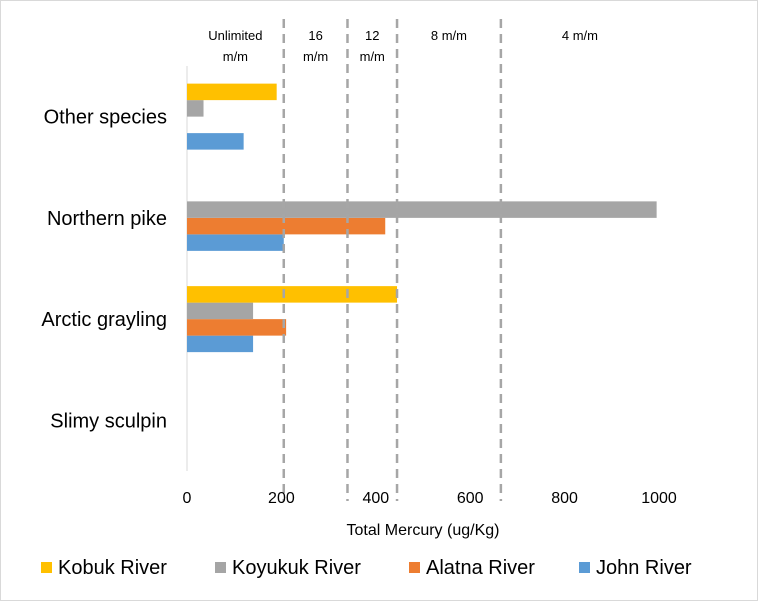 The height and width of the screenshot is (601, 758). What do you see at coordinates (237, 327) in the screenshot?
I see `bar-alatna-river-arctic-grayling` at bounding box center [237, 327].